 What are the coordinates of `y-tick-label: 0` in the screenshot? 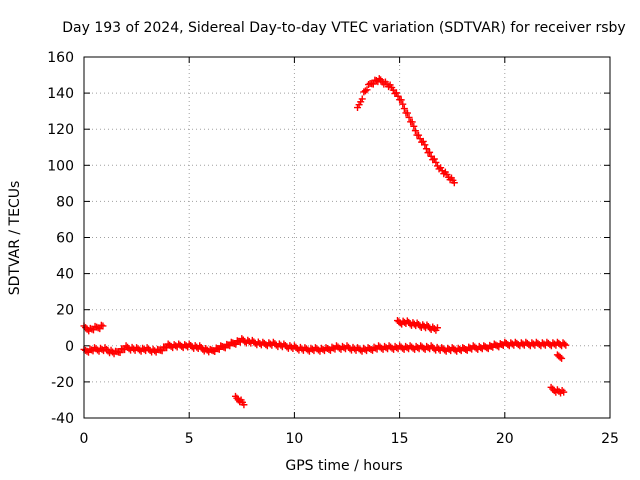 It's located at (69, 347).